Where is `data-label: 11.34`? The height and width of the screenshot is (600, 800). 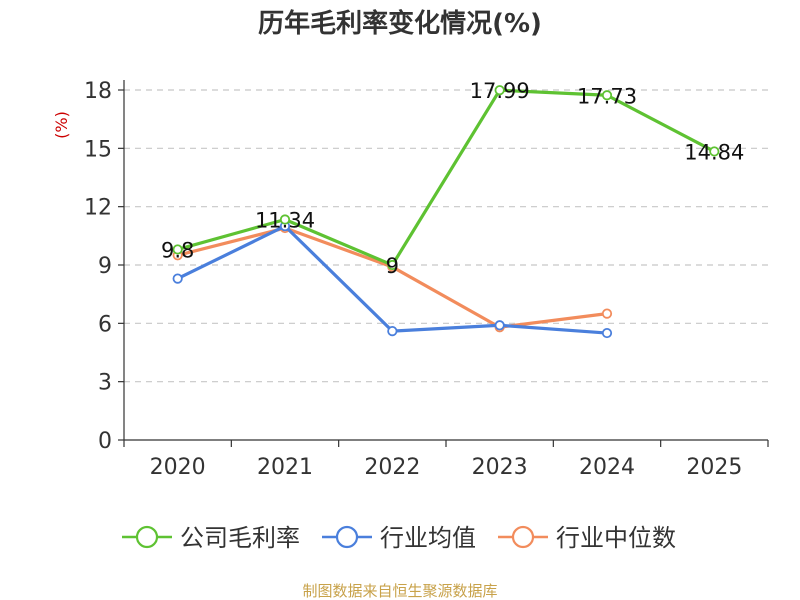 data-label: 11.34 is located at coordinates (285, 221).